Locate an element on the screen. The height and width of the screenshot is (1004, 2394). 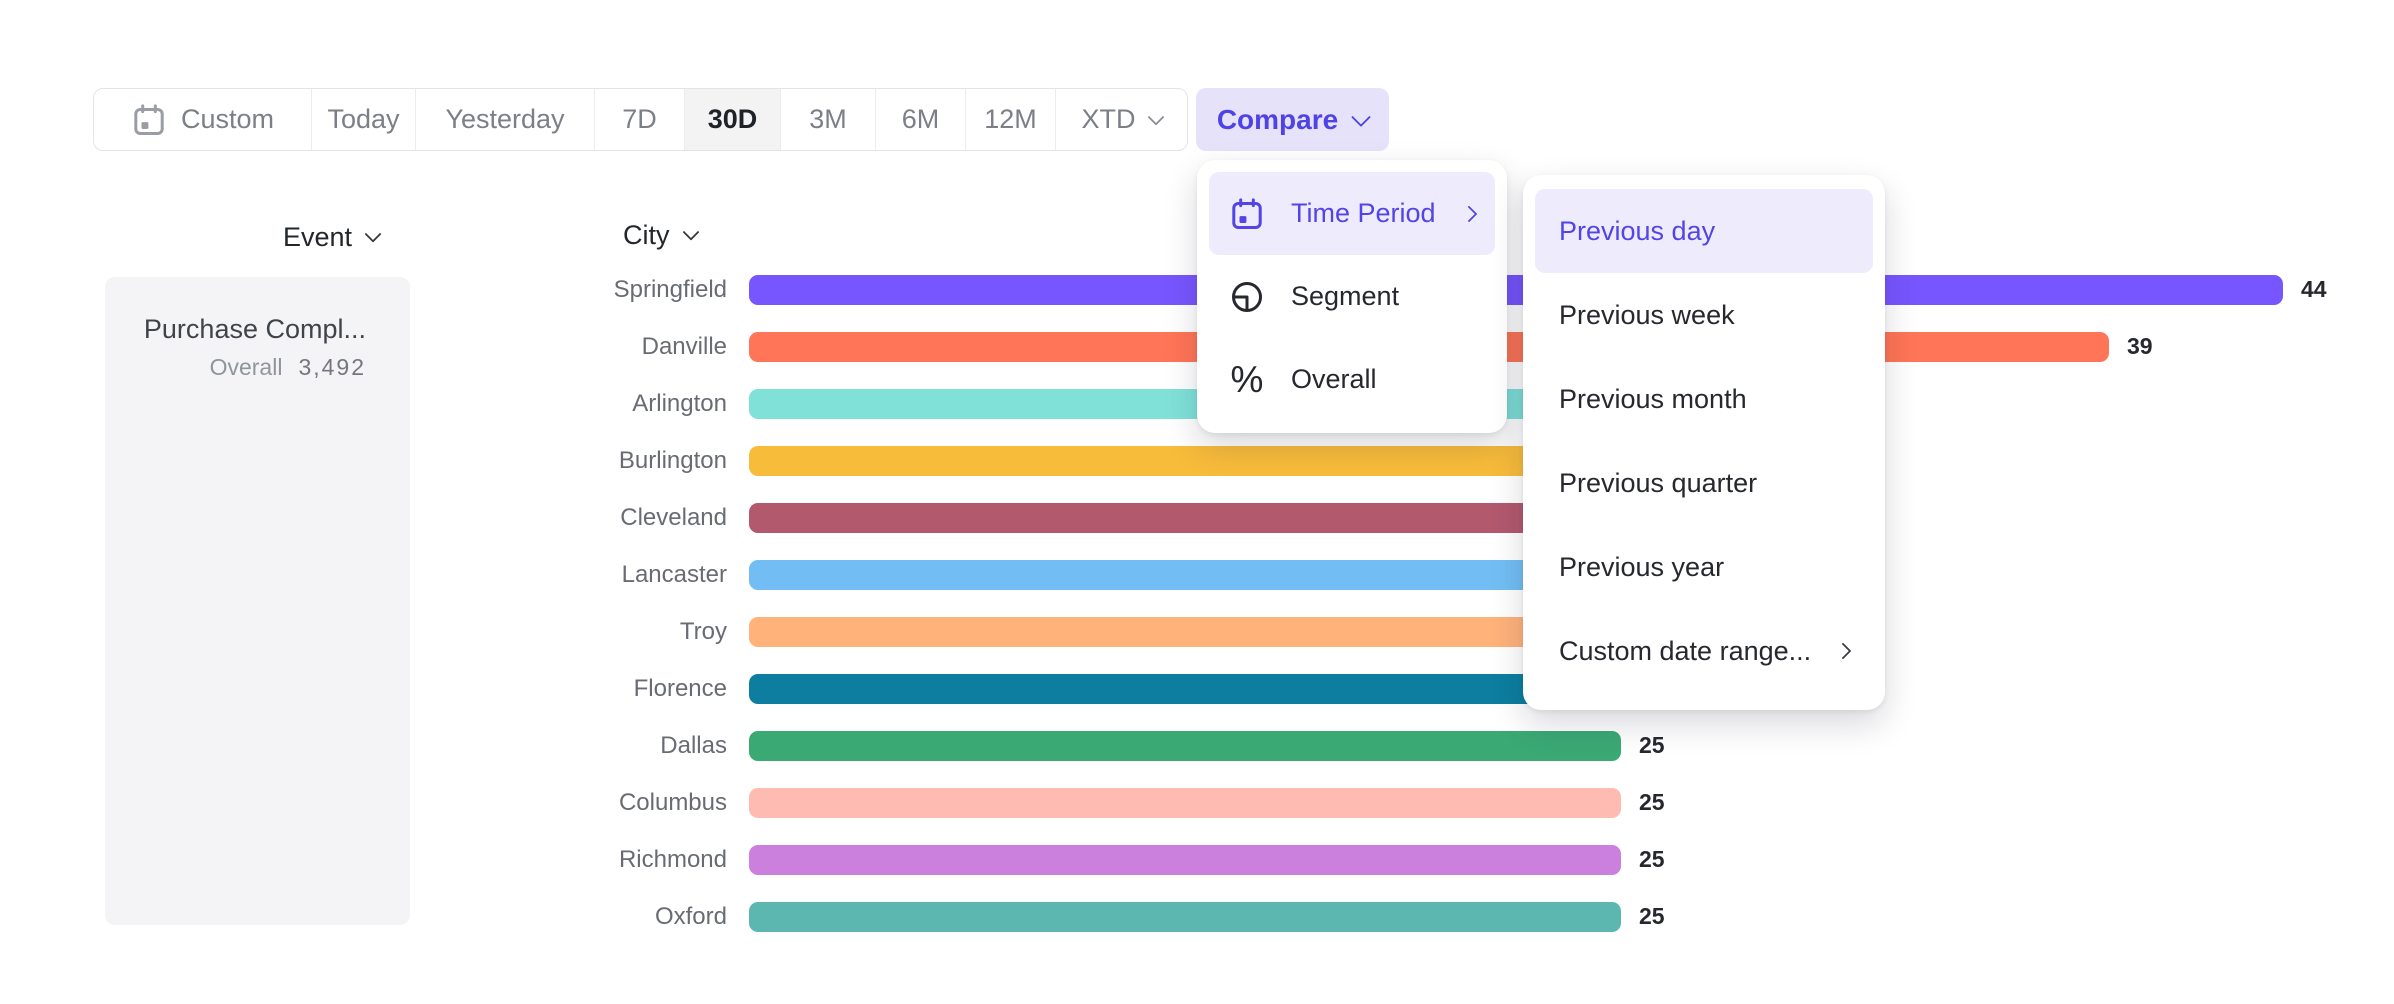
date-range-12m: 12M is located at coordinates (1011, 119).